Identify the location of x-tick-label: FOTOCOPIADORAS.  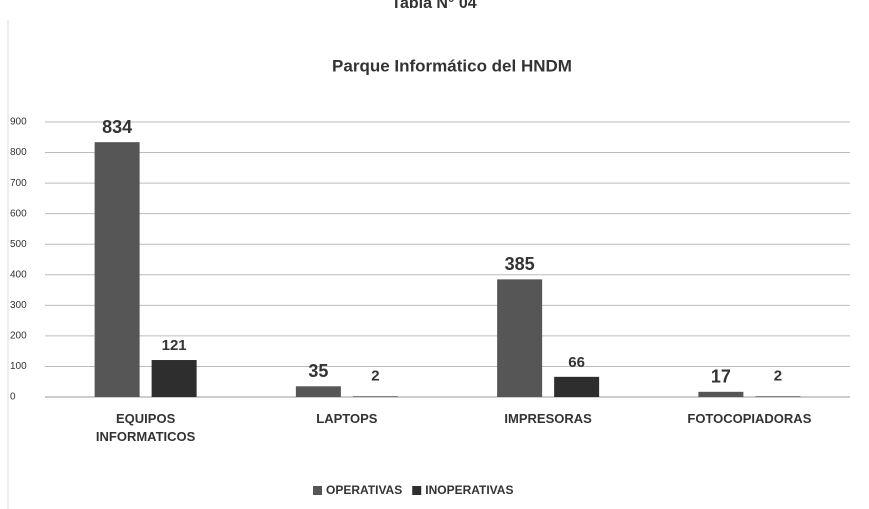
(749, 418).